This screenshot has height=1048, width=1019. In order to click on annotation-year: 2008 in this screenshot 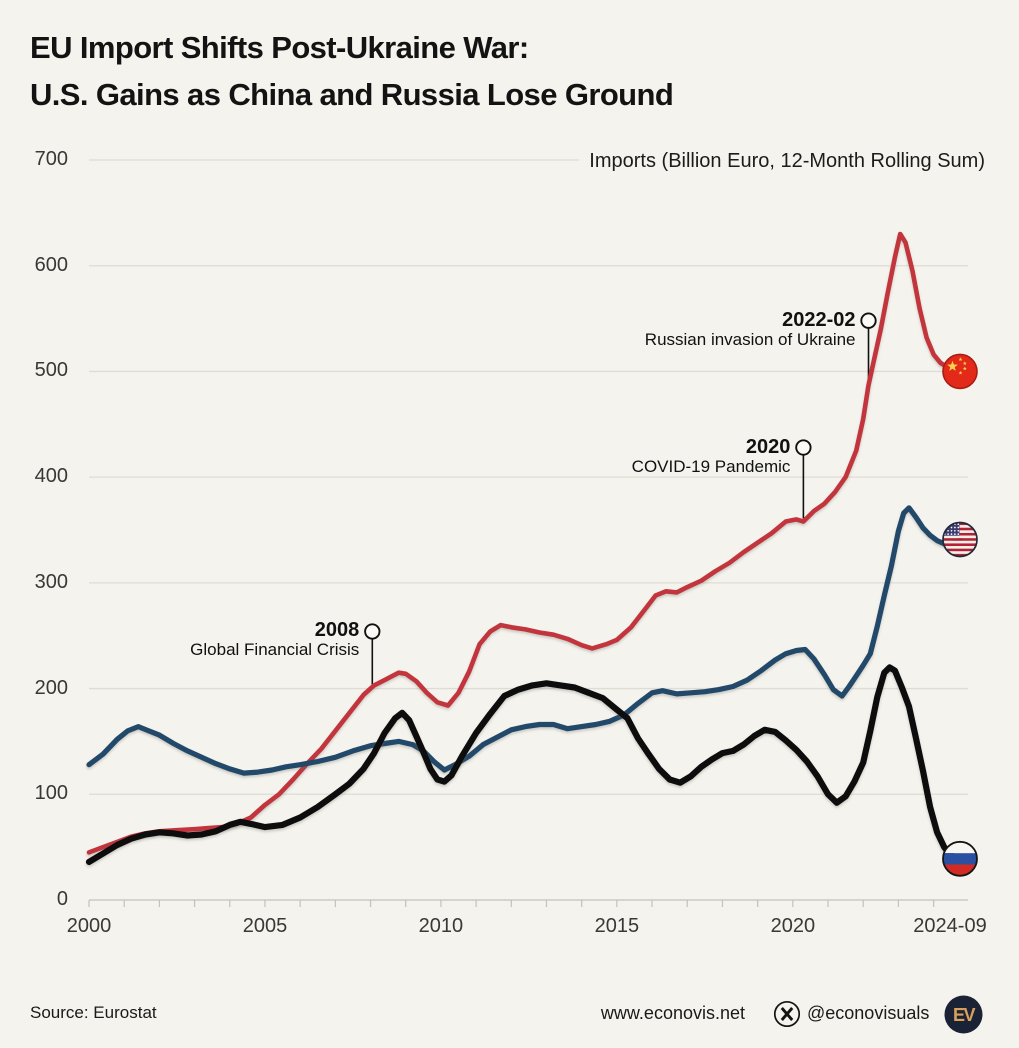, I will do `click(337, 630)`.